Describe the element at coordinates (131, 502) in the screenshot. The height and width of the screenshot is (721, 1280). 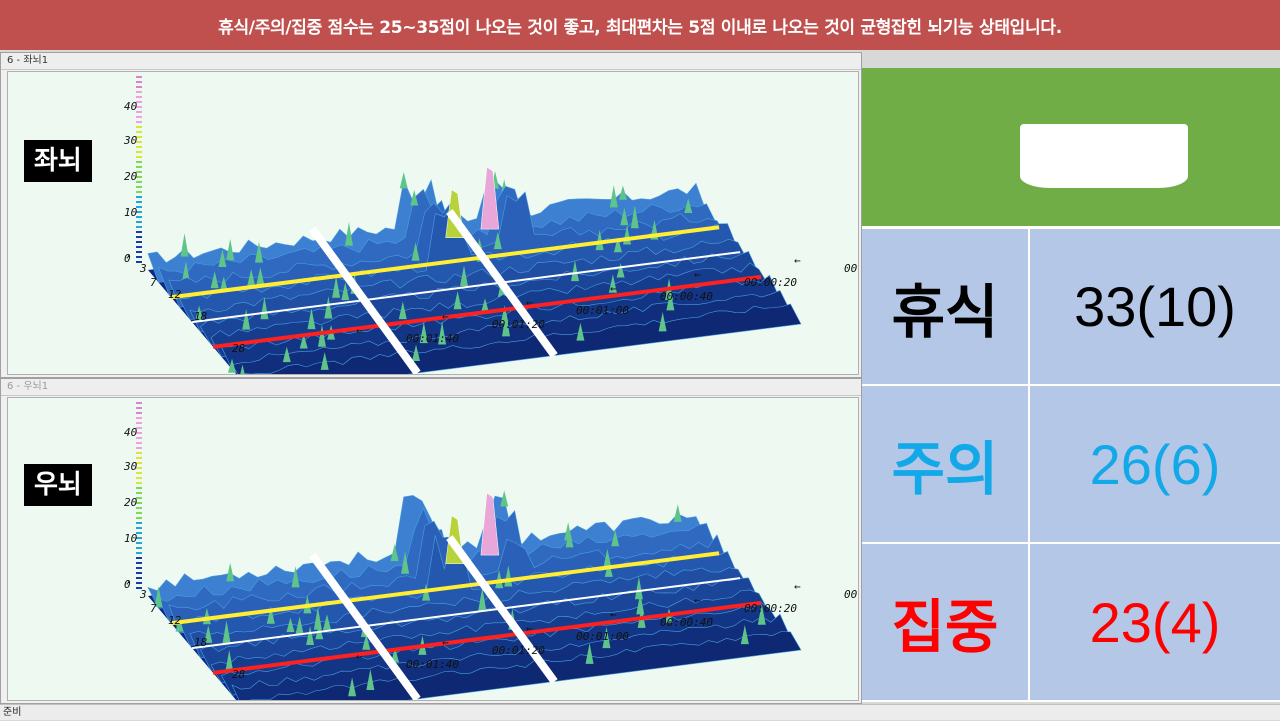
I see `z-tick-label: 20` at that location.